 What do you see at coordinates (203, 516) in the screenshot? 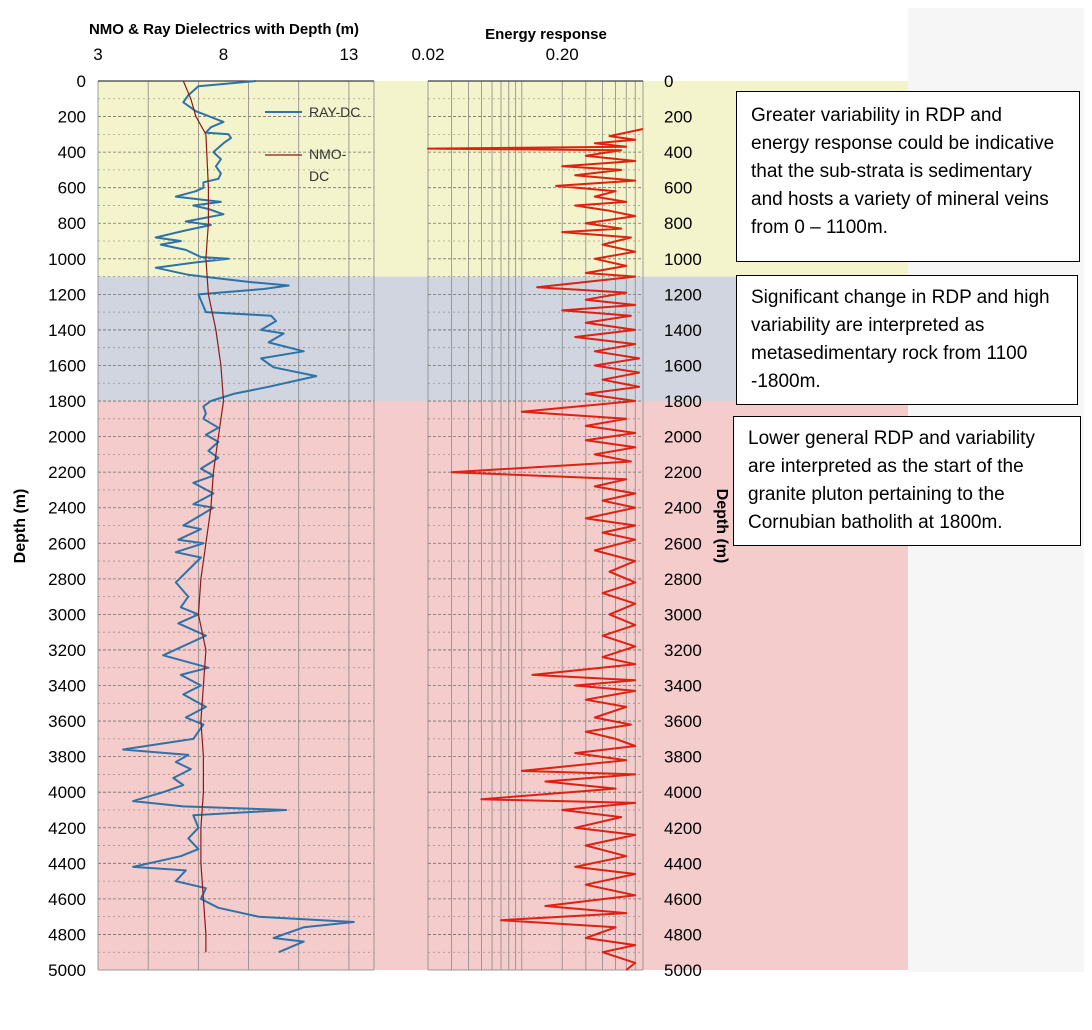
I see `series-line-nmo-dc` at bounding box center [203, 516].